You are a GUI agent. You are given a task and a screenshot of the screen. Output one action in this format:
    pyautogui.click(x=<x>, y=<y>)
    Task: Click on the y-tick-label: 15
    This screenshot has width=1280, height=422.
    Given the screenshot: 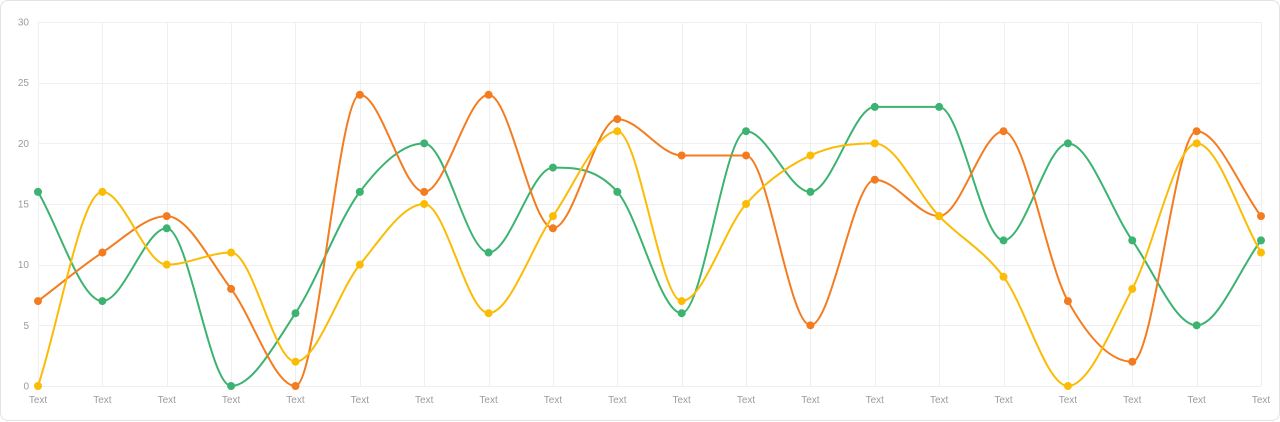 What is the action you would take?
    pyautogui.click(x=24, y=205)
    